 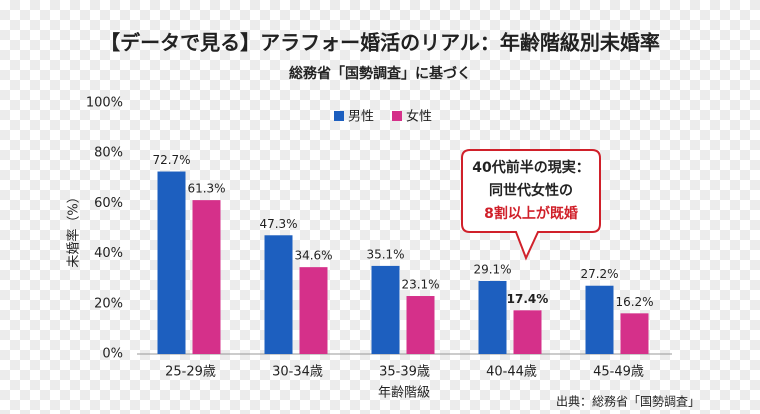 I want to click on legend-label: 男性, so click(x=361, y=117).